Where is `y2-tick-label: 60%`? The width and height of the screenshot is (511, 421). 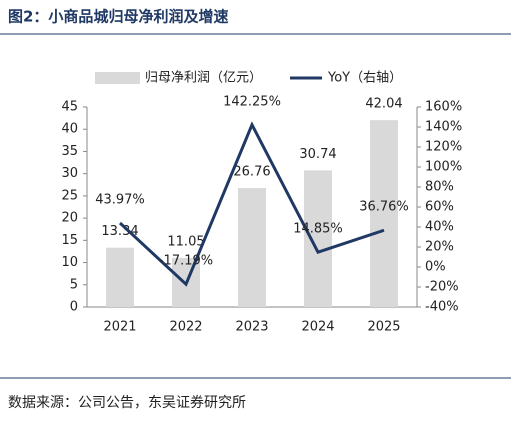
y2-tick-label: 60% is located at coordinates (439, 207).